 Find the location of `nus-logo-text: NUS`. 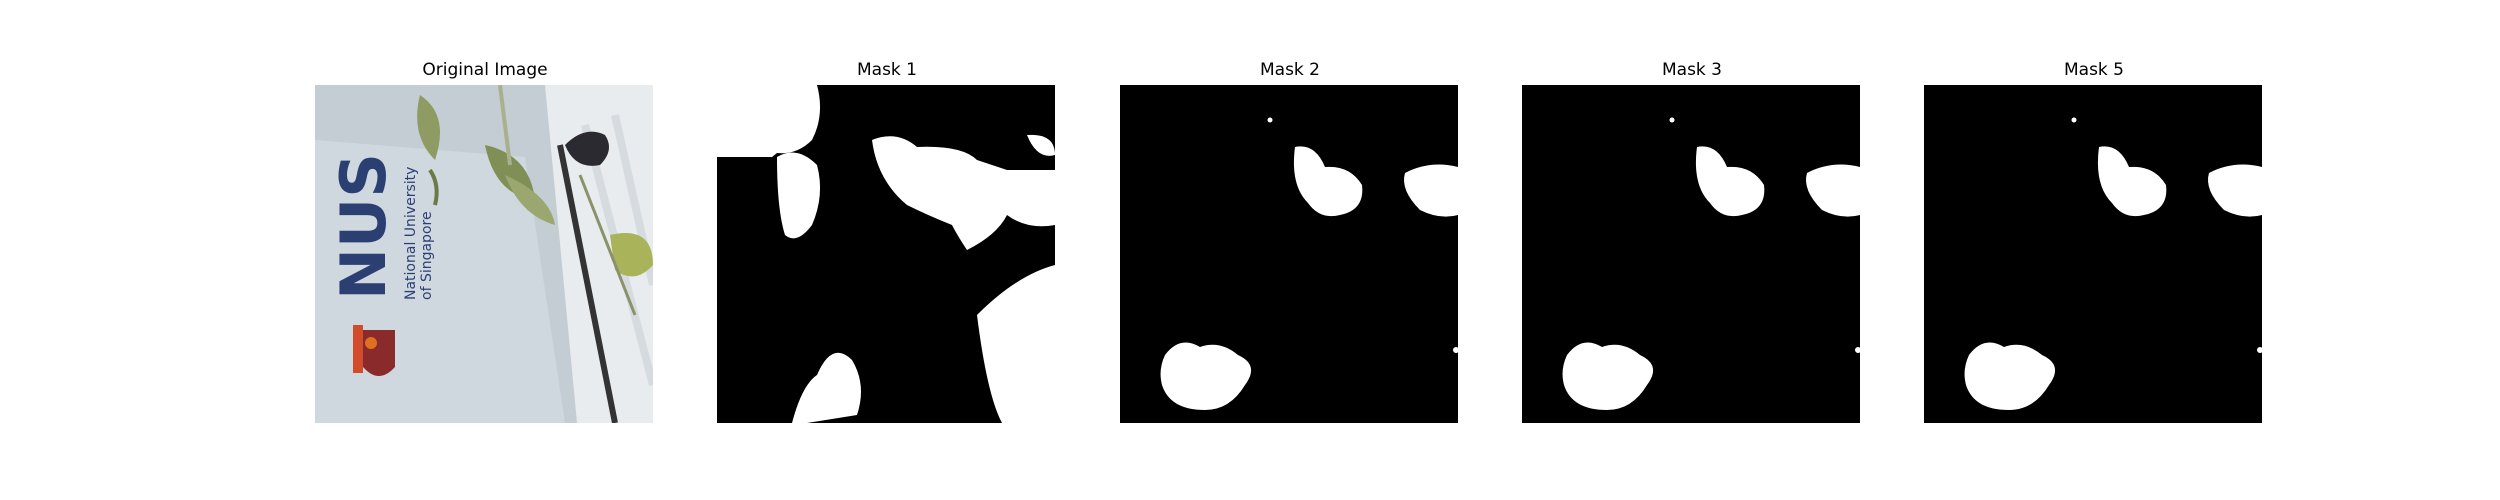

nus-logo-text: NUS is located at coordinates (363, 226).